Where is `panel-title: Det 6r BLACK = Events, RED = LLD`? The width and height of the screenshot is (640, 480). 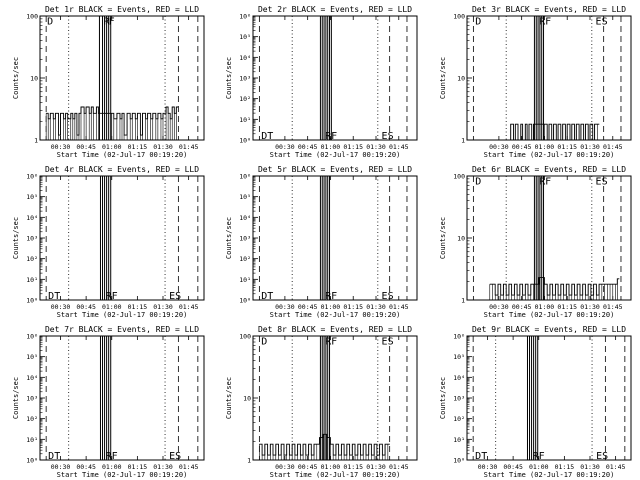
panel-title: Det 6r BLACK = Events, RED = LLD is located at coordinates (549, 169).